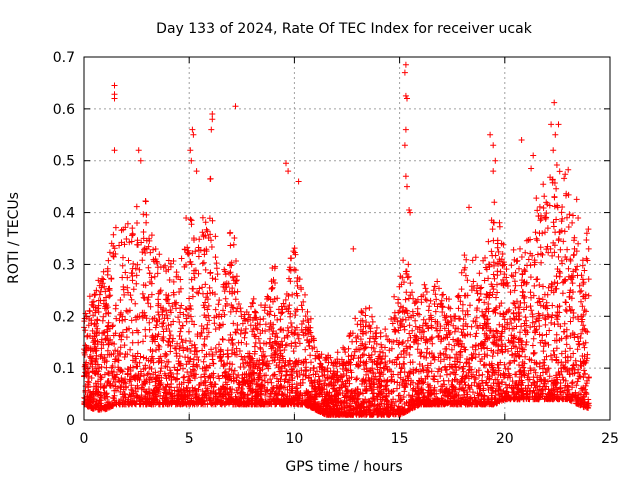 This screenshot has width=640, height=480. Describe the element at coordinates (64, 58) in the screenshot. I see `y-tick-label: 0.7` at that location.